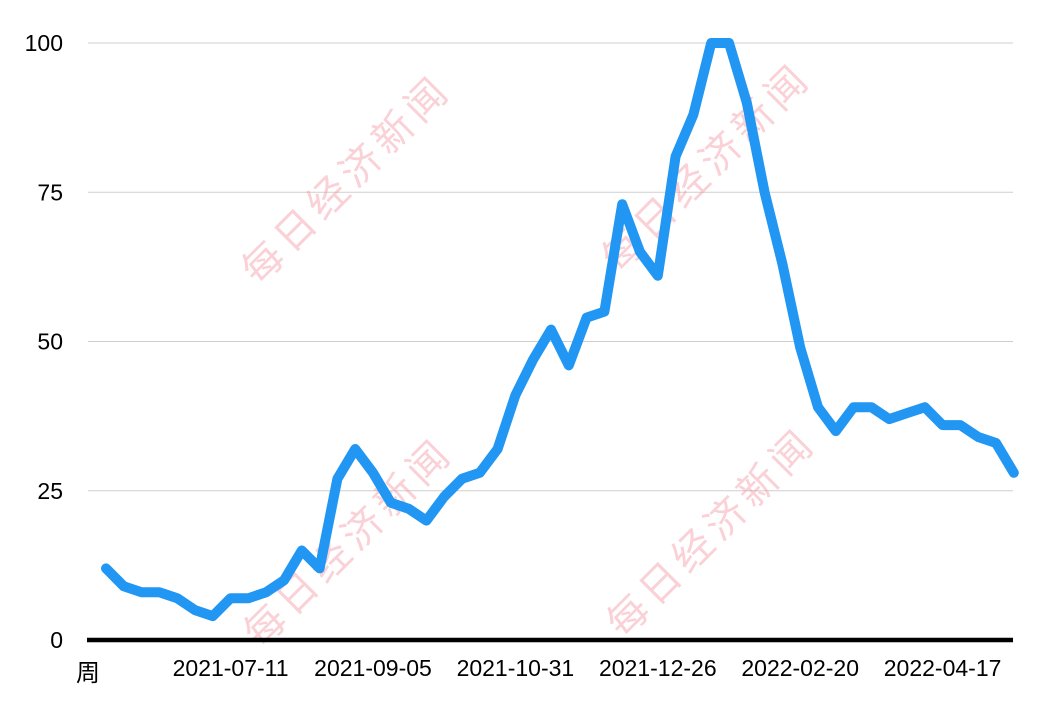 This screenshot has width=1052, height=720. I want to click on x-axis-tick-label: 2021-12-26, so click(658, 668).